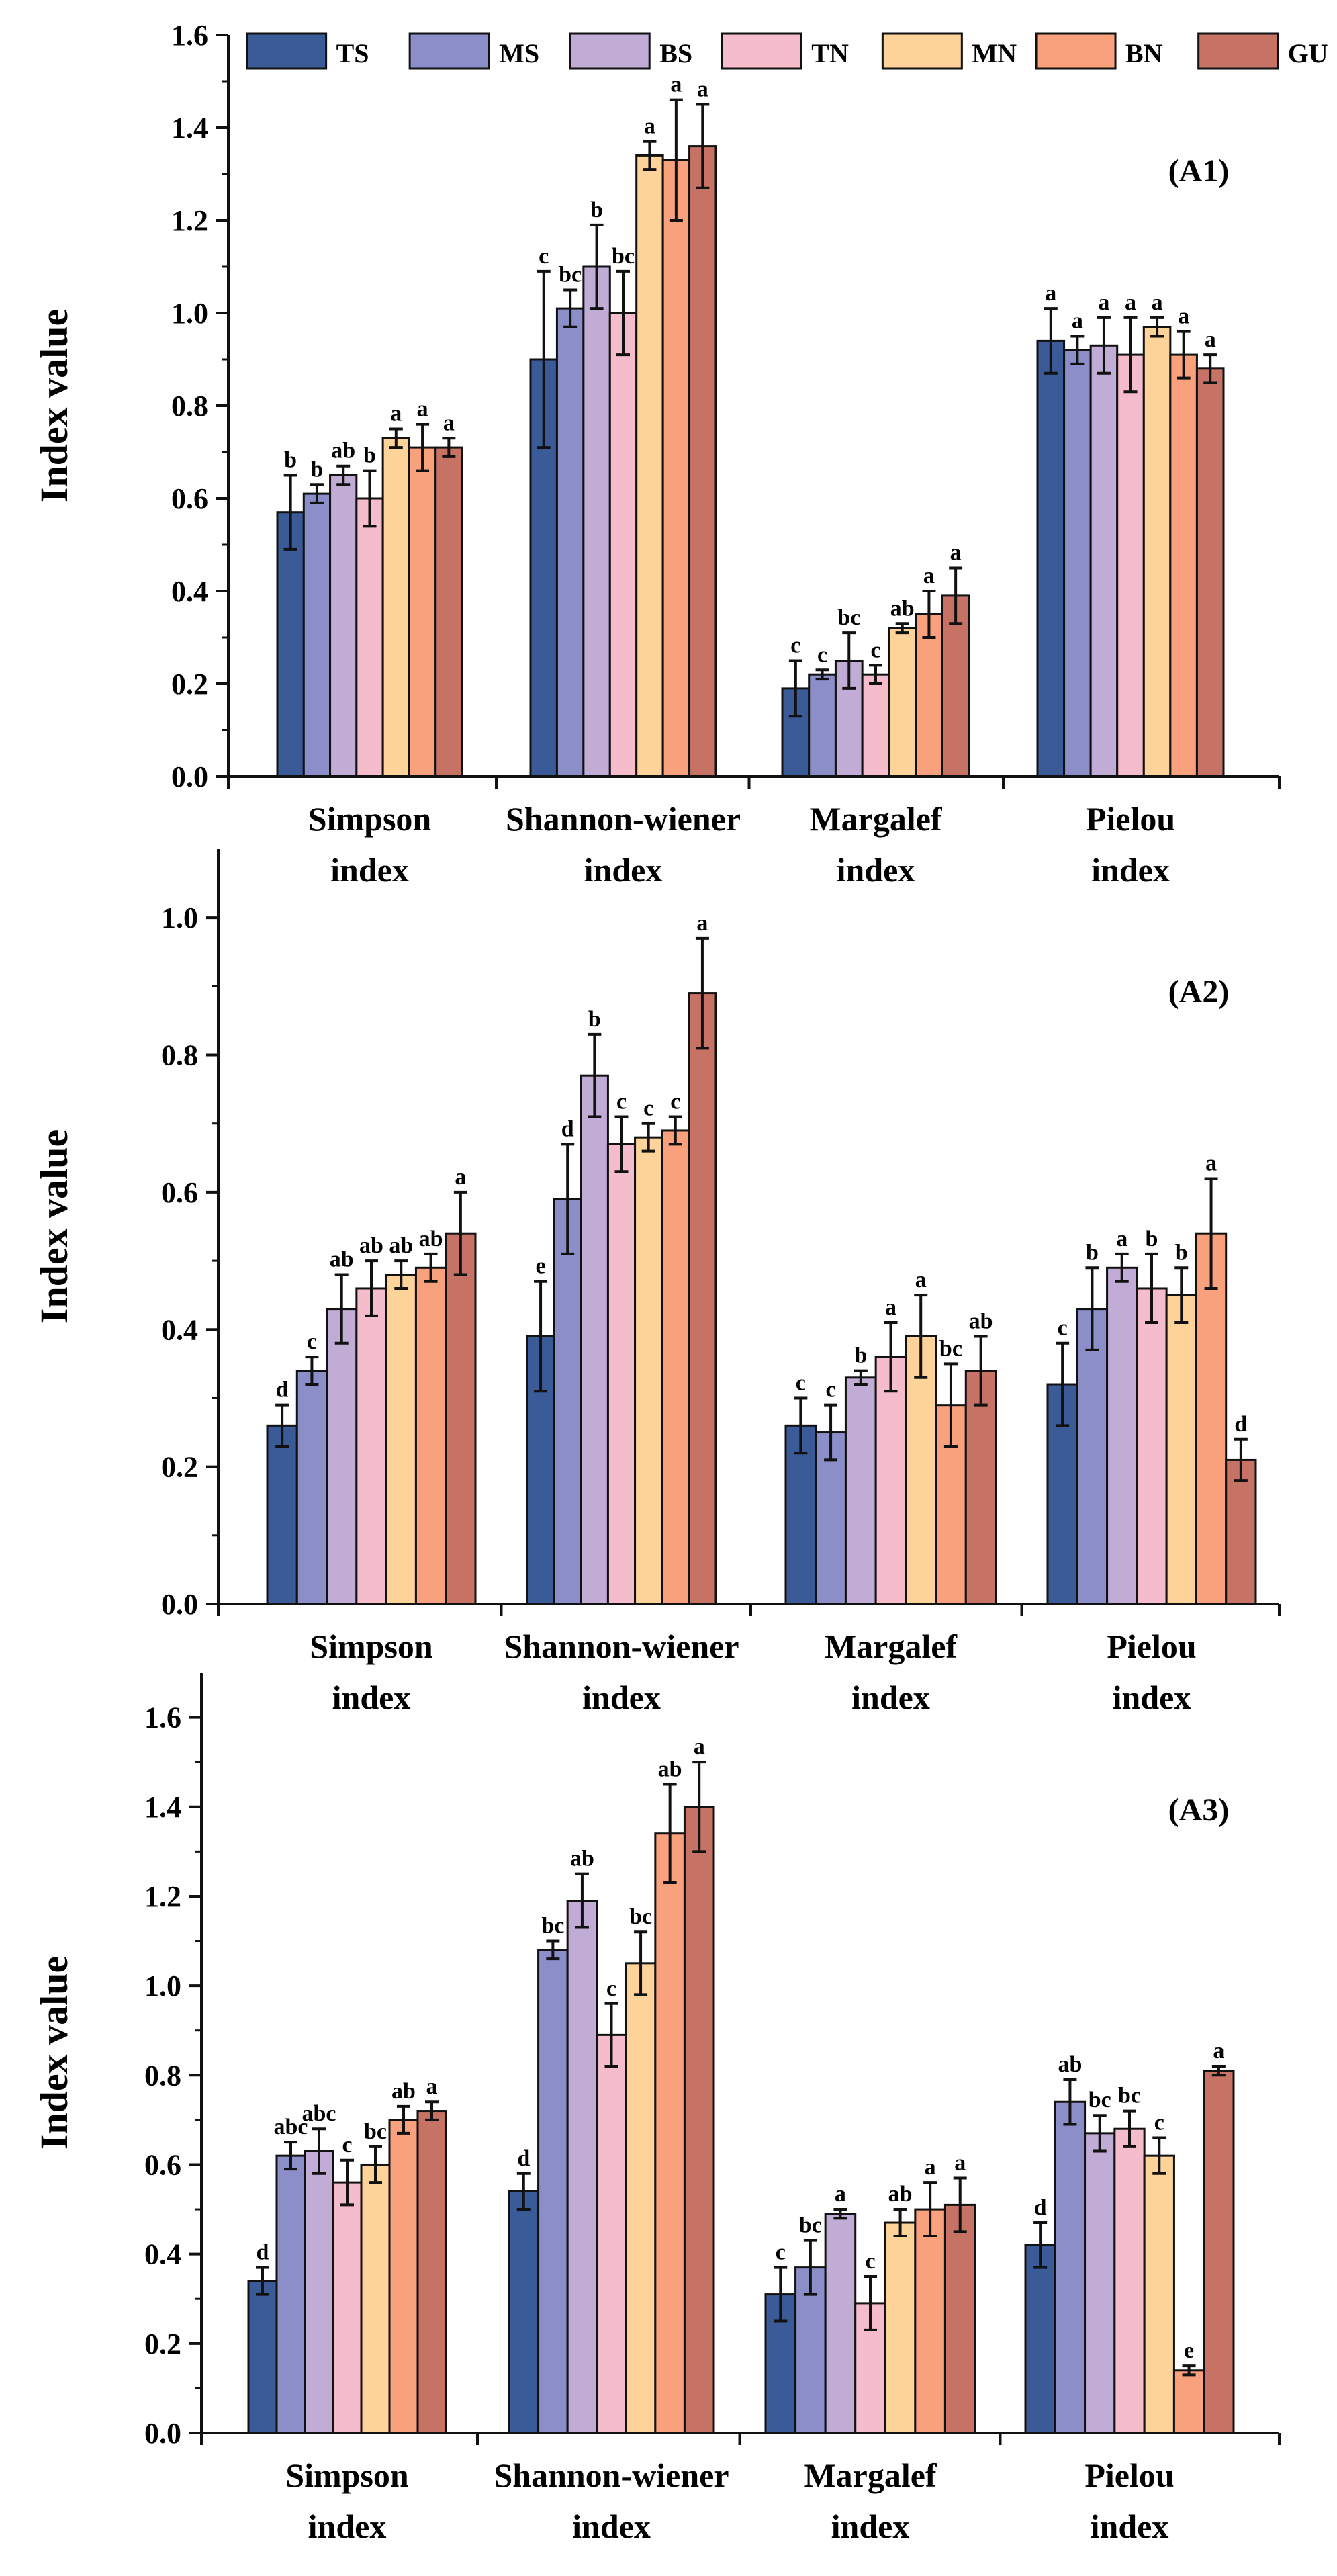 The image size is (1337, 2576). I want to click on chart-legend: TS MS BS TN MN BN GU, so click(787, 51).